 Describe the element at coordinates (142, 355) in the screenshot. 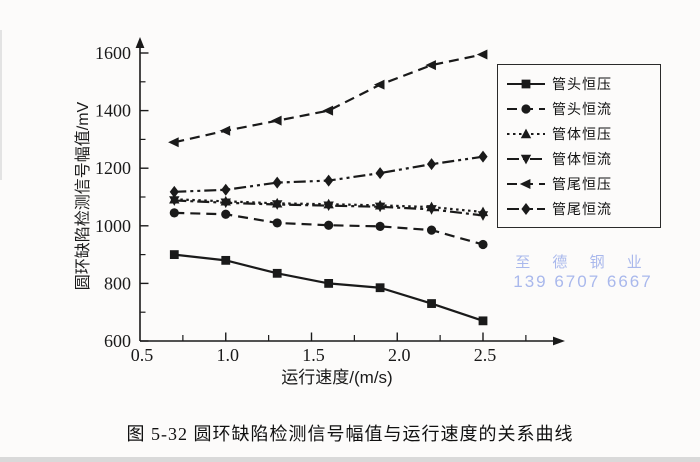

I see `x-tick-label: 0.5` at that location.